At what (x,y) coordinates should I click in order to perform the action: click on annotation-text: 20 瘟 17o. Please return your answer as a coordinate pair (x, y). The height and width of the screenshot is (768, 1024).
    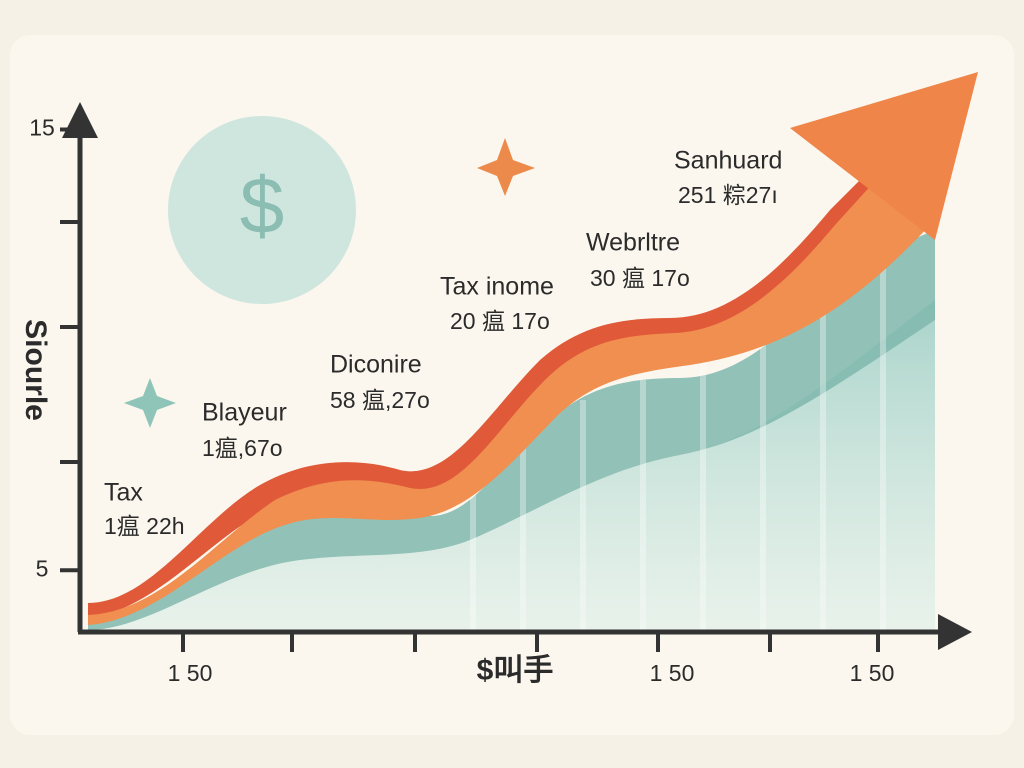
    Looking at the image, I should click on (500, 321).